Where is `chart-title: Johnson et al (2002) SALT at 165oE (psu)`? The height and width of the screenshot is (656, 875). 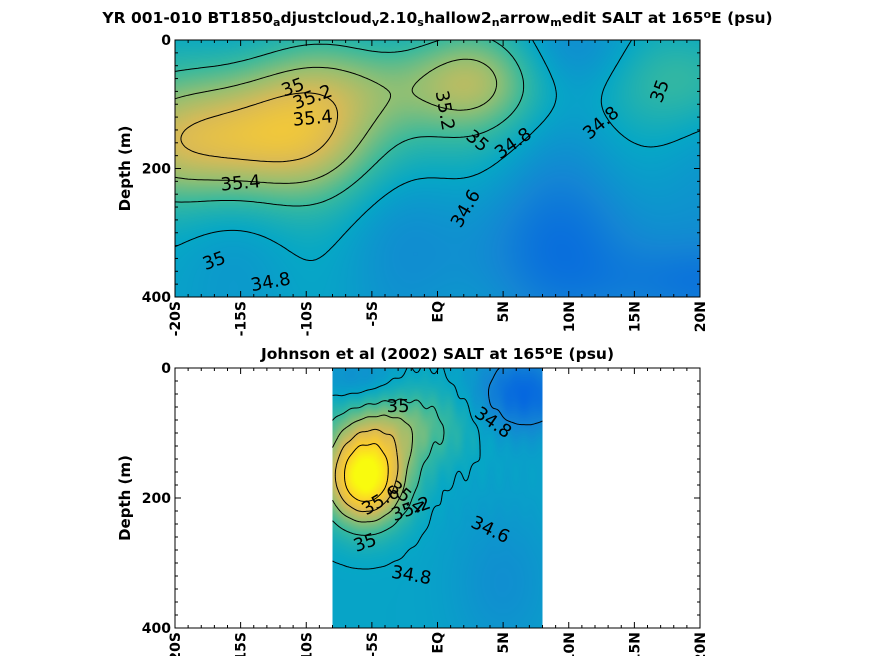
chart-title: Johnson et al (2002) SALT at 165oE (psu) is located at coordinates (437, 353).